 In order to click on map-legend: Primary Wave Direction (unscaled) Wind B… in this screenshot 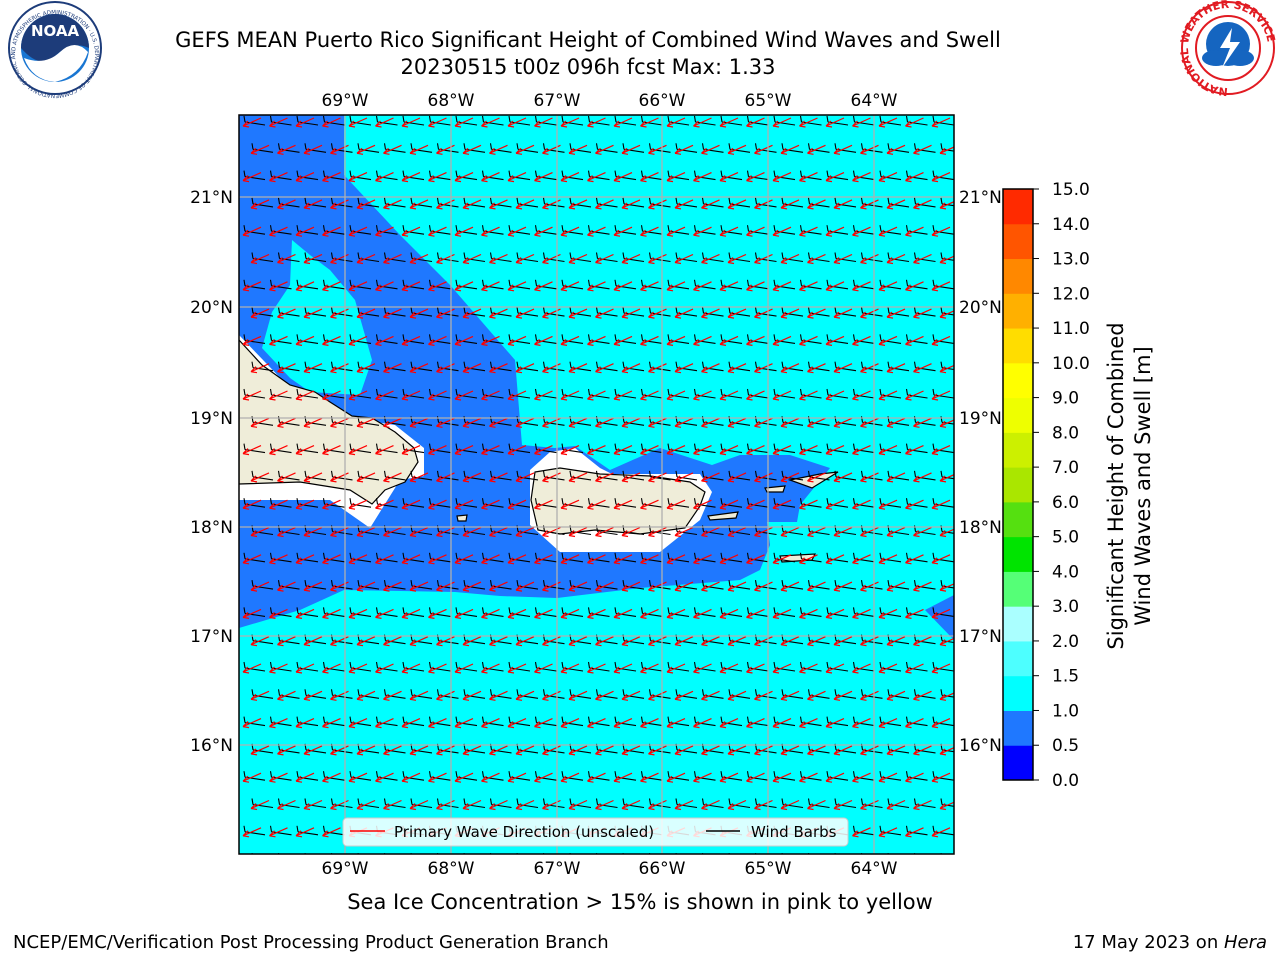, I will do `click(595, 832)`.